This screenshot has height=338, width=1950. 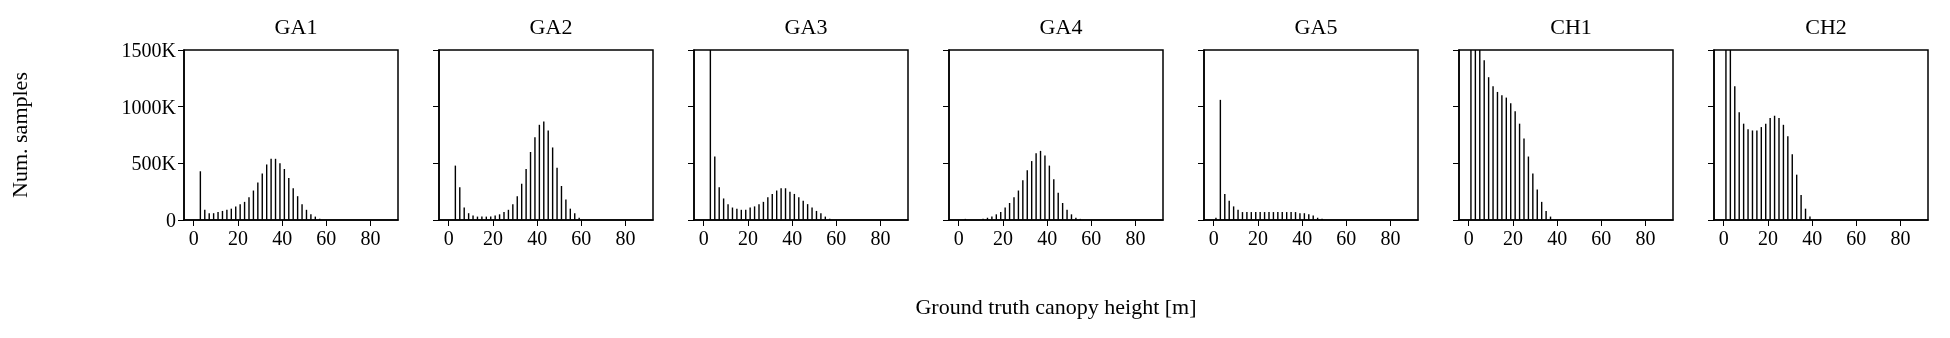 What do you see at coordinates (1061, 26) in the screenshot?
I see `chart-title: GA4` at bounding box center [1061, 26].